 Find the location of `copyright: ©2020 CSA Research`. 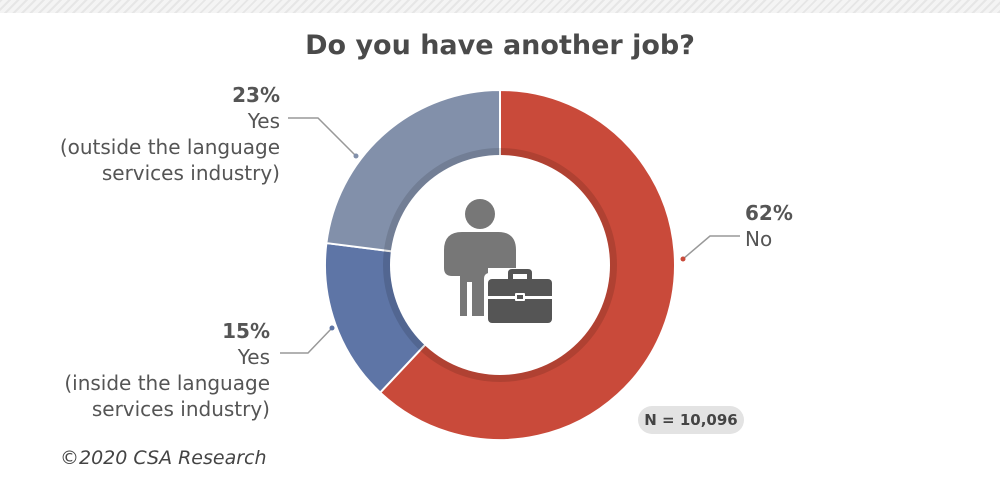

copyright: ©2020 CSA Research is located at coordinates (163, 458).